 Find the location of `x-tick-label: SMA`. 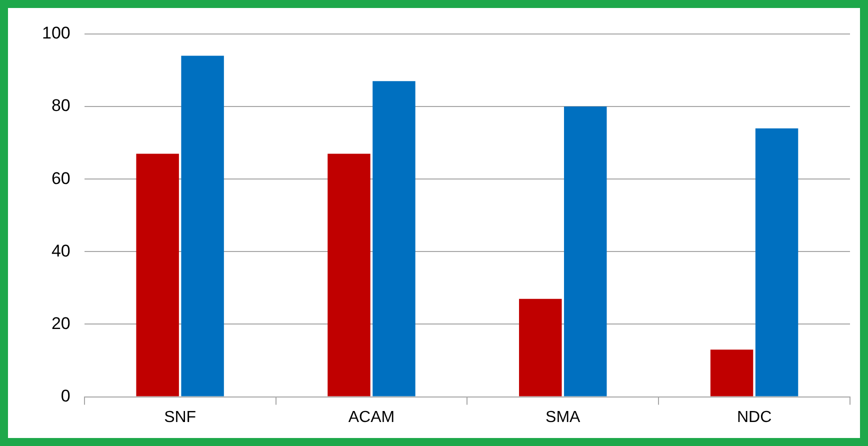

x-tick-label: SMA is located at coordinates (563, 417).